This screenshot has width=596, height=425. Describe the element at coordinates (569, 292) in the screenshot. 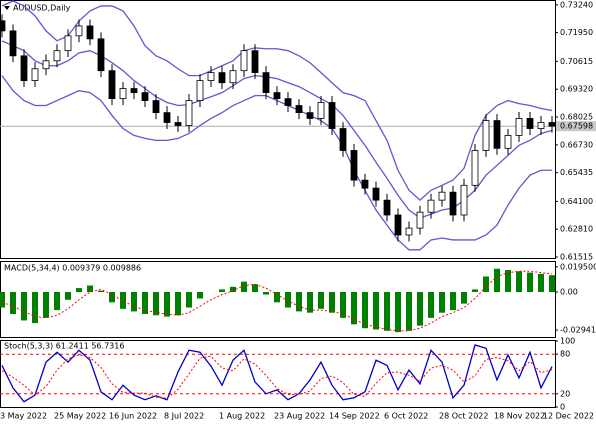

I see `y-tick-label: 0.00` at that location.